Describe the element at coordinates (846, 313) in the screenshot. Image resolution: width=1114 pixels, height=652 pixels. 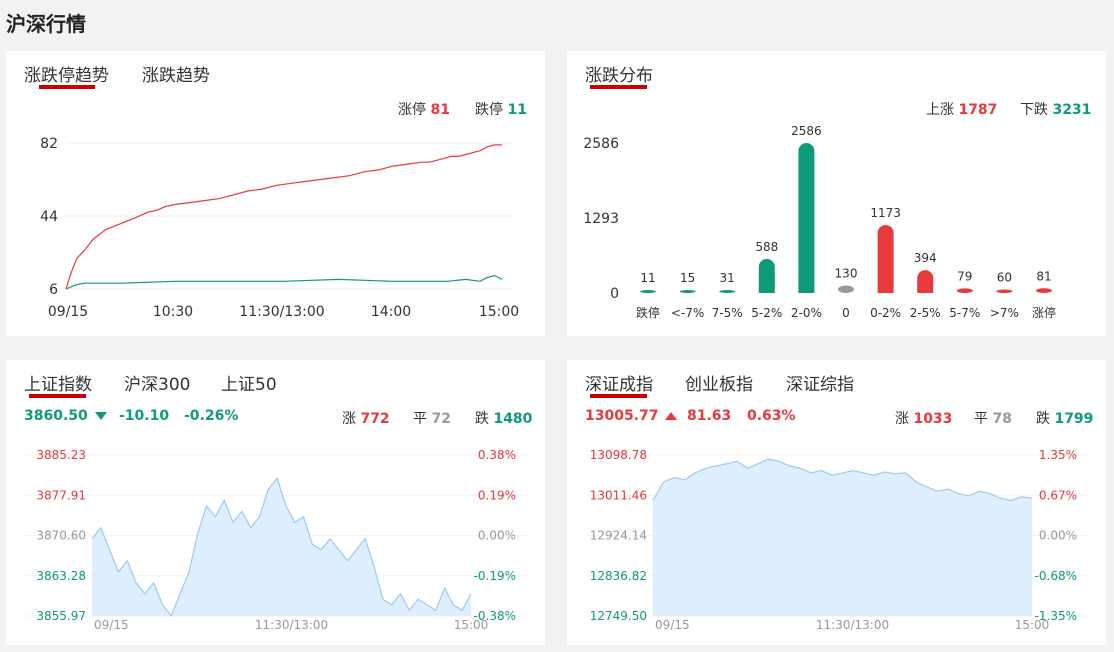
I see `x-tick-label: 0` at that location.